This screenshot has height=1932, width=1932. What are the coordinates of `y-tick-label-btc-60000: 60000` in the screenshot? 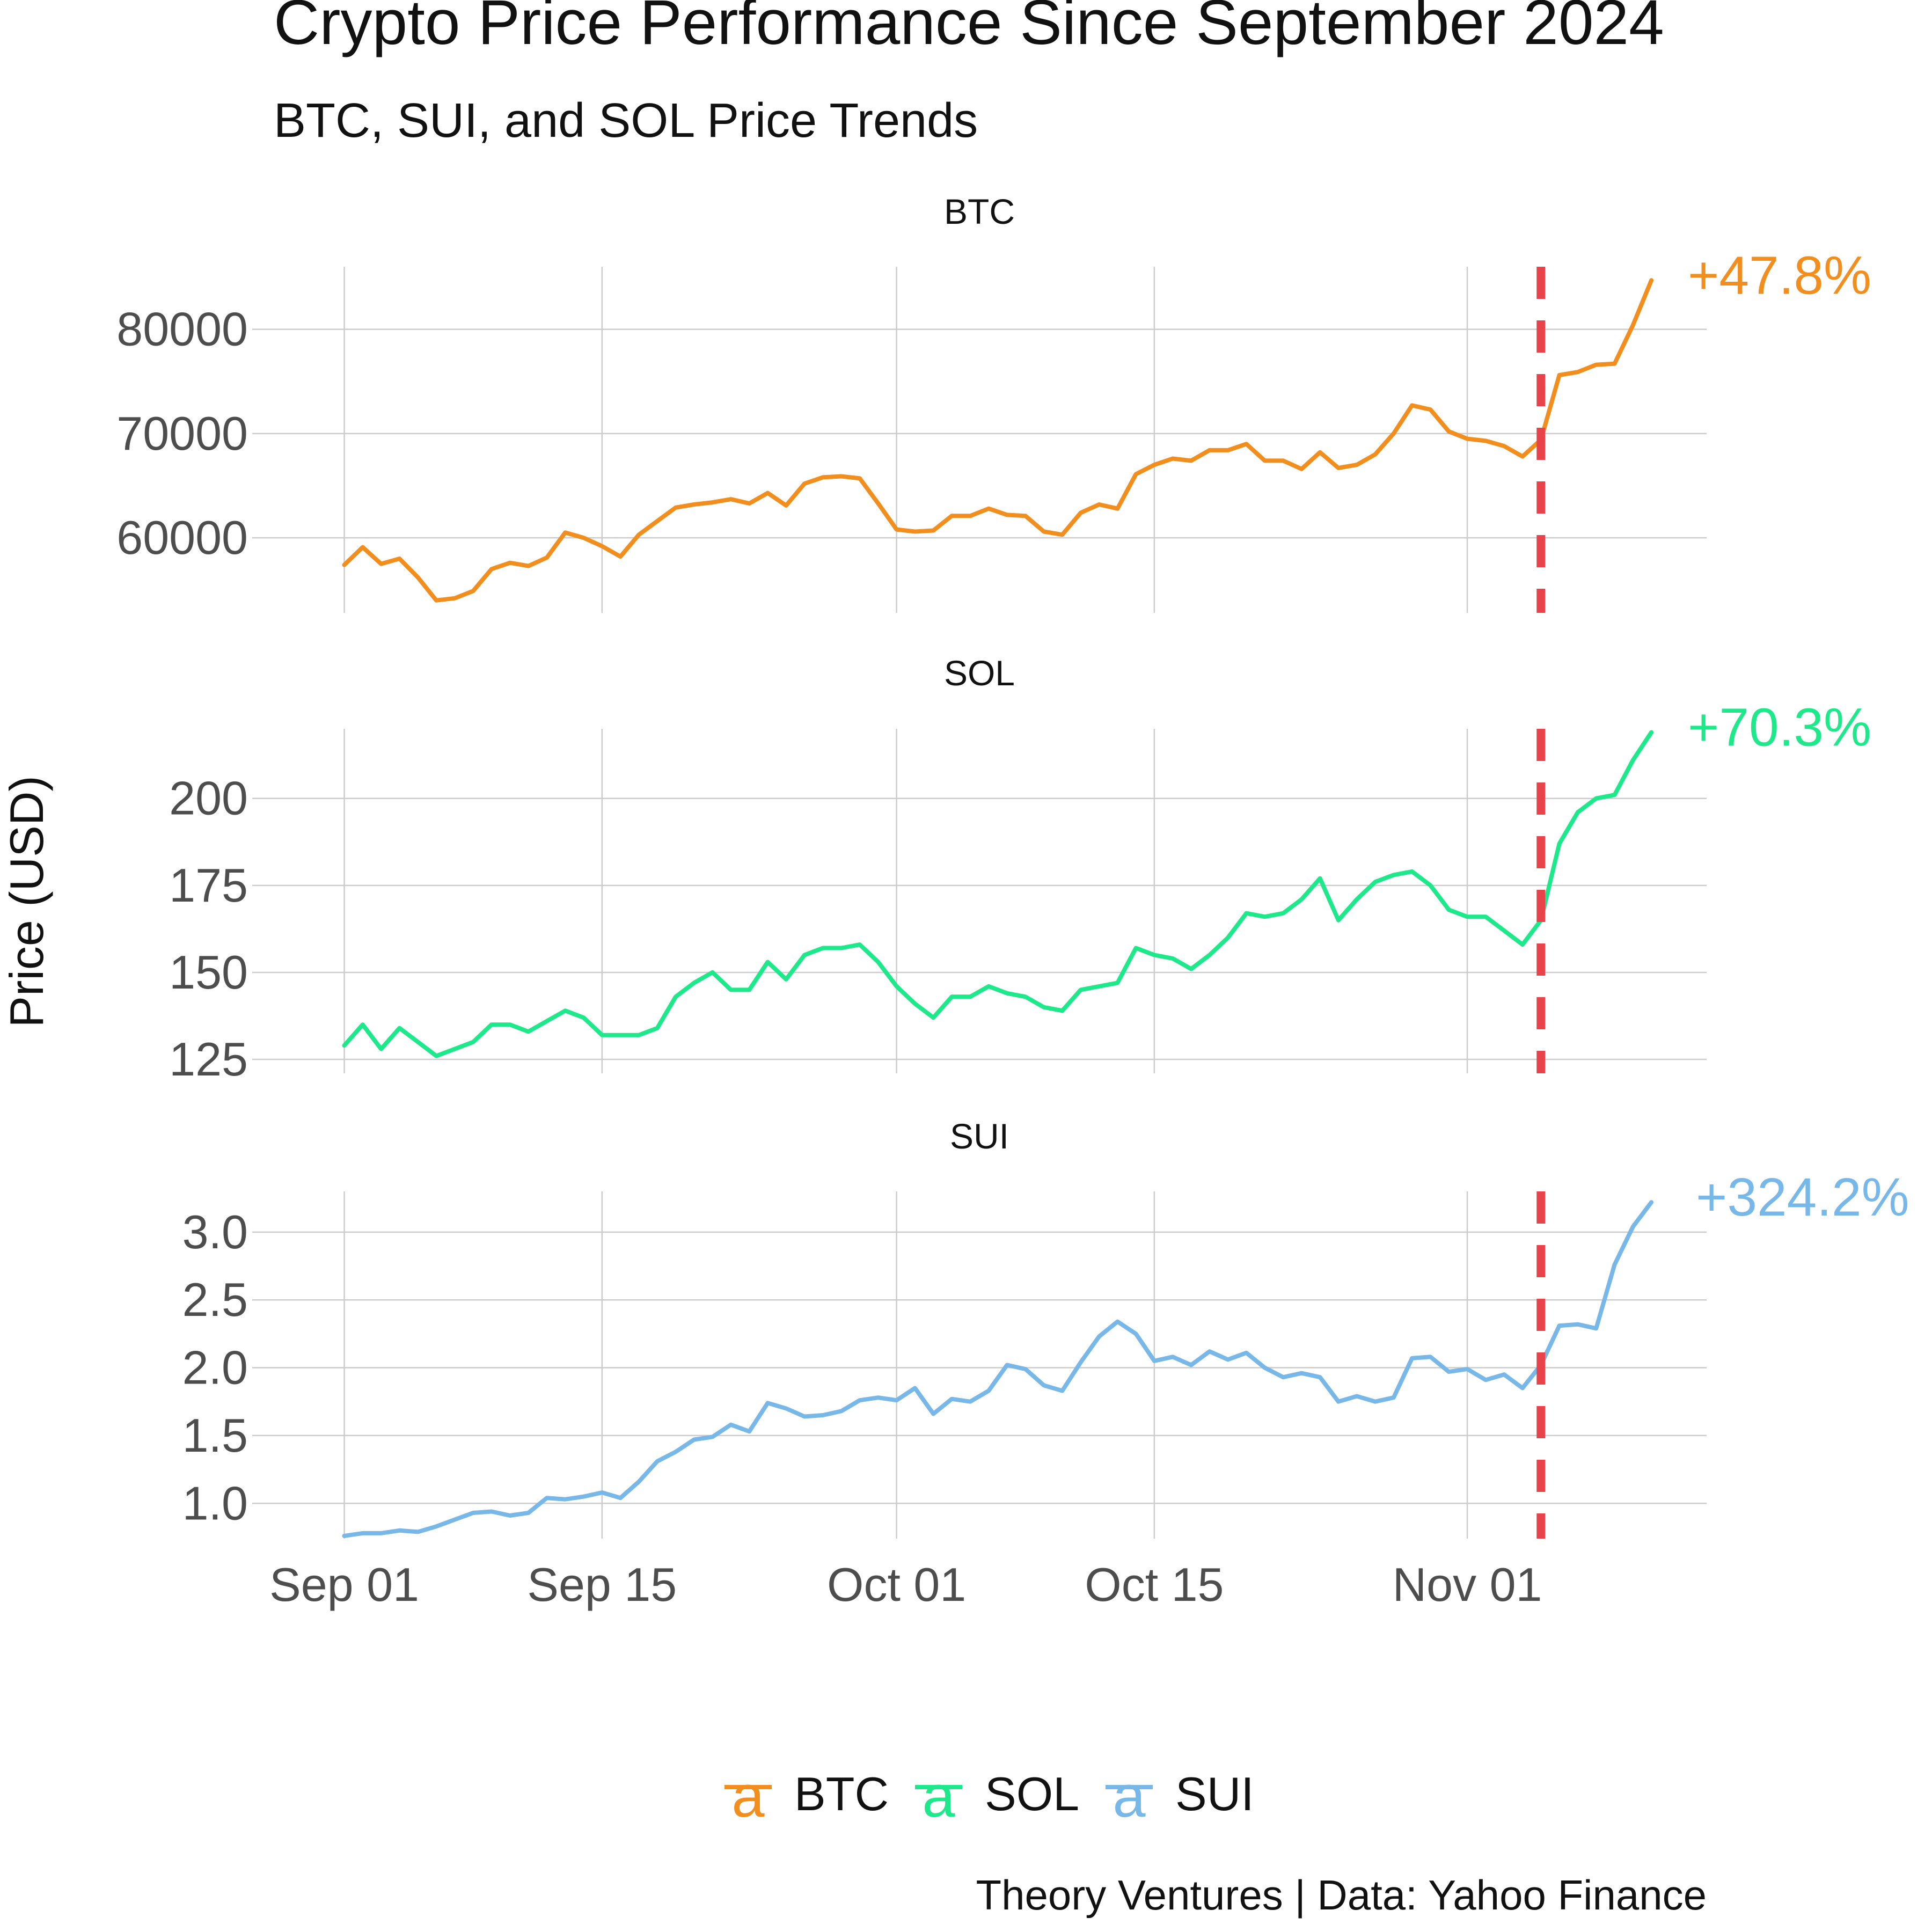 It's located at (182, 537).